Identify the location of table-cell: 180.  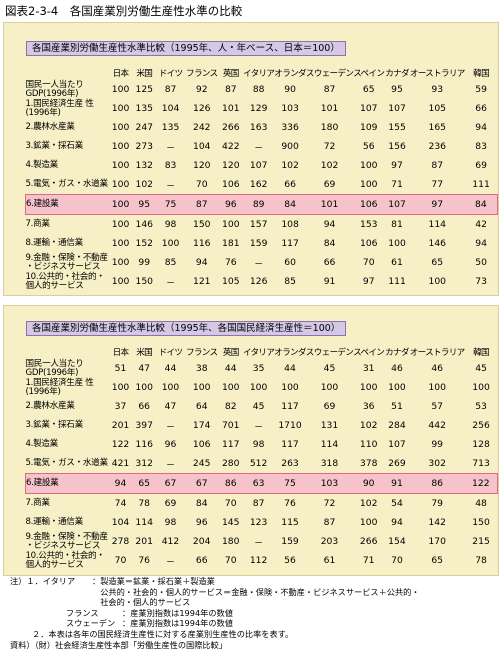
(230, 541).